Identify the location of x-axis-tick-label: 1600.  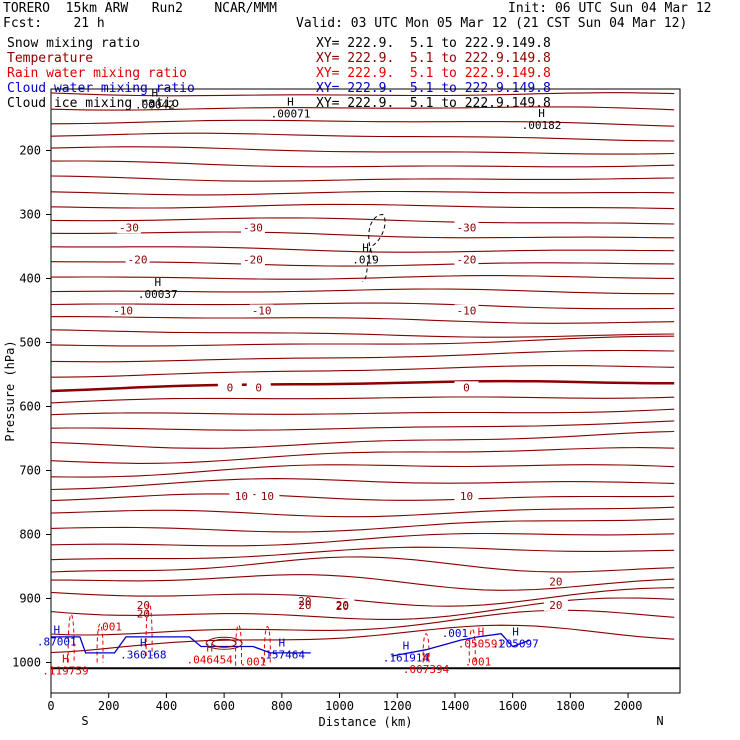
(512, 706).